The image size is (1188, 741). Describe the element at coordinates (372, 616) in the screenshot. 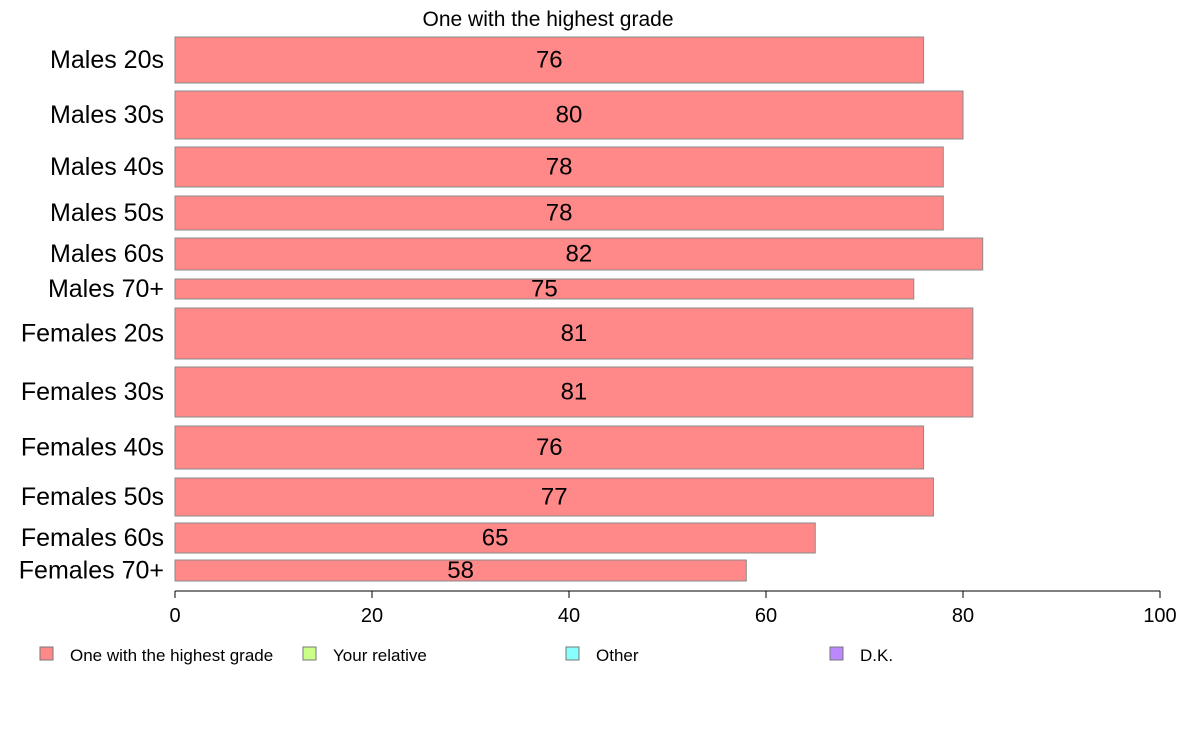

I see `x-tick-label: 20` at that location.